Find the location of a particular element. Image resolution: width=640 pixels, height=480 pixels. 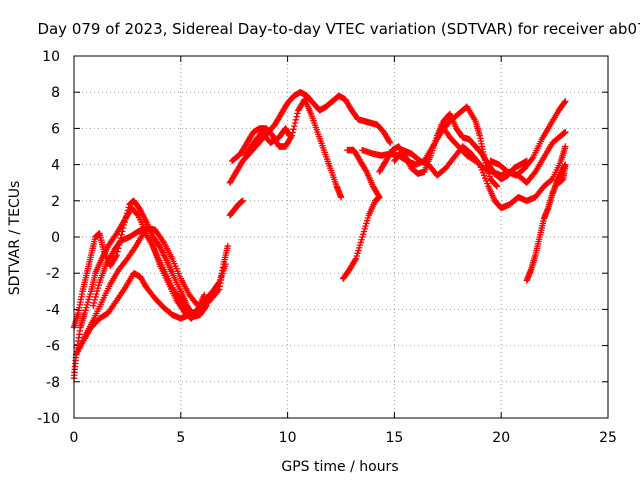

x-axis-label: GPS time / hours is located at coordinates (339, 467).